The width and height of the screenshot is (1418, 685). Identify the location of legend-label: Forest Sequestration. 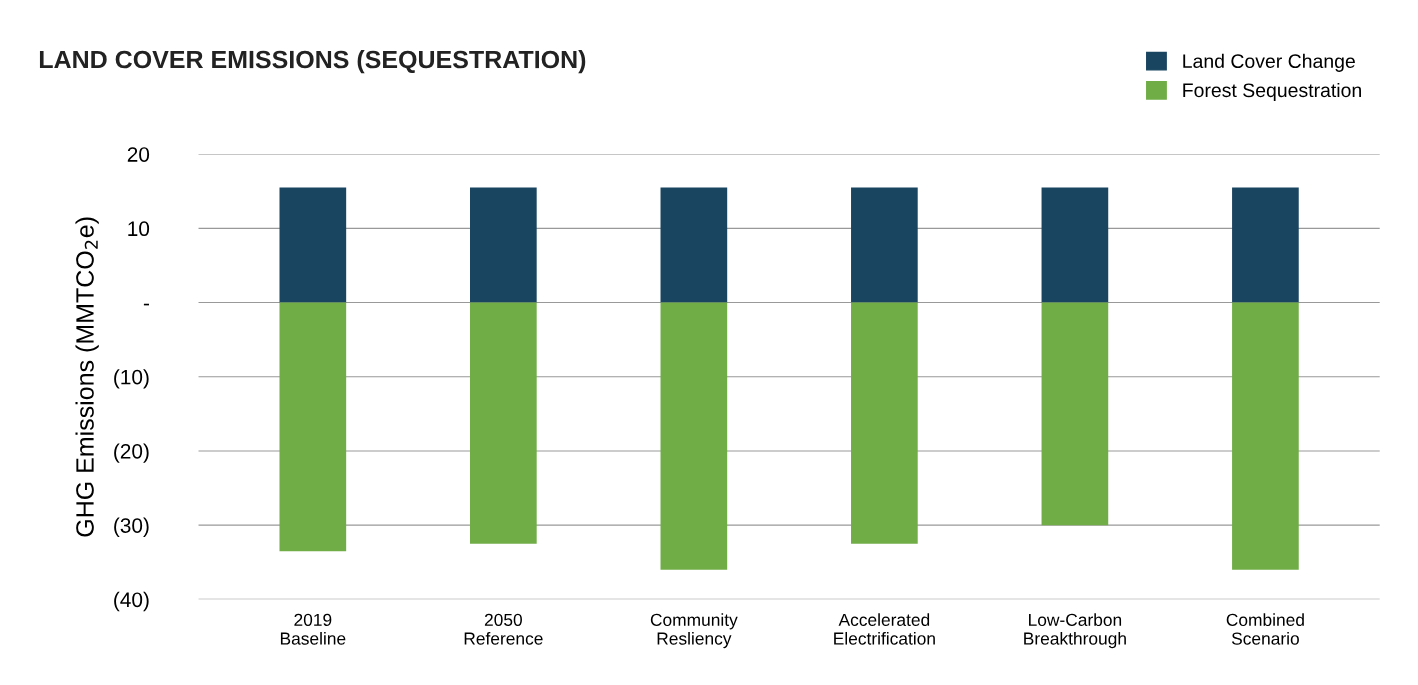
(1272, 91).